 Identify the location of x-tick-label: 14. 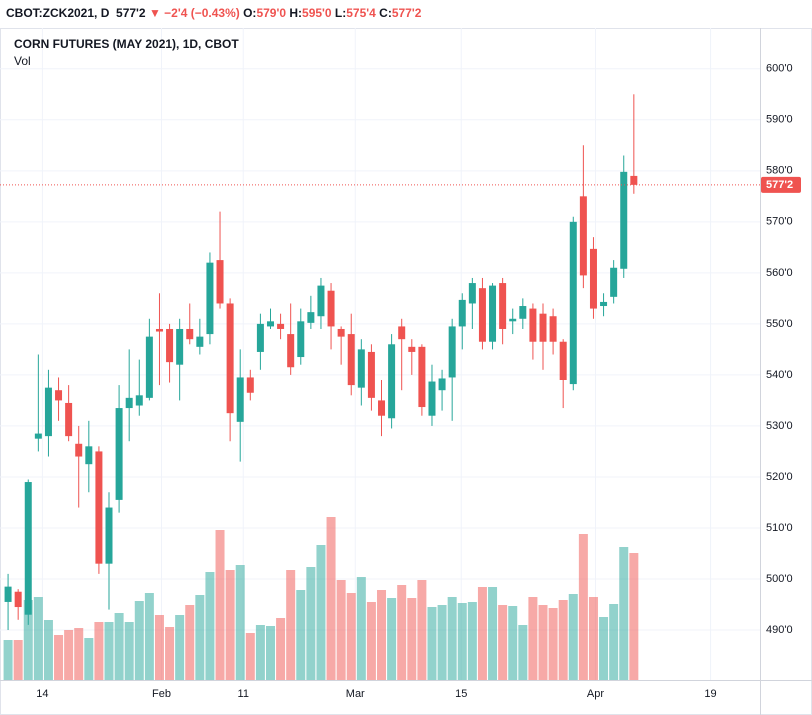
(42, 694).